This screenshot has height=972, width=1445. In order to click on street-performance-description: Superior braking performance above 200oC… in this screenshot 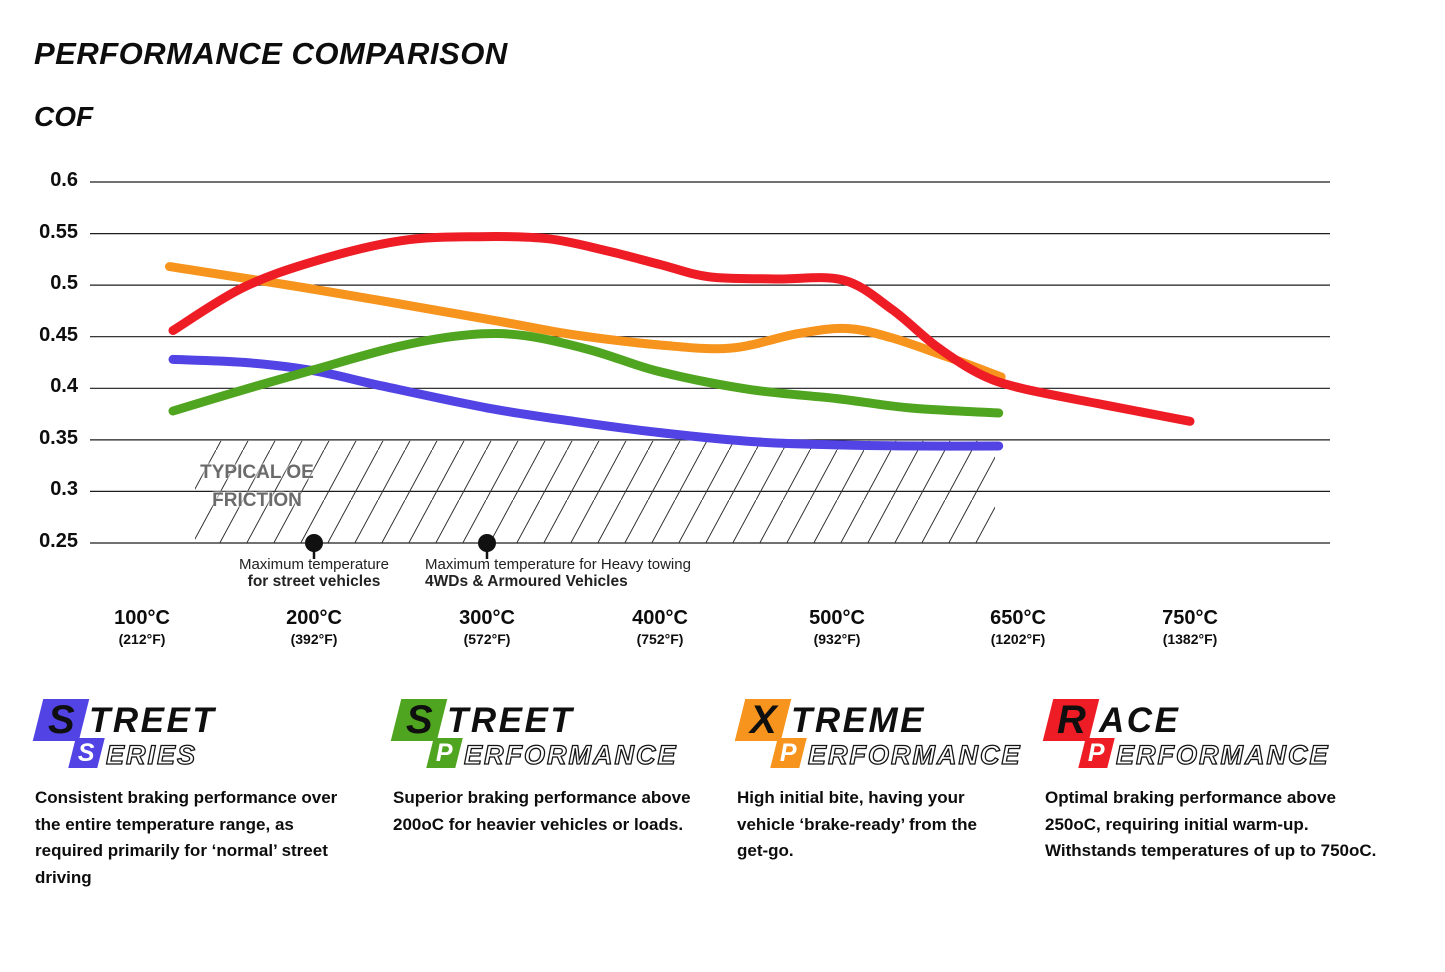, I will do `click(542, 811)`.